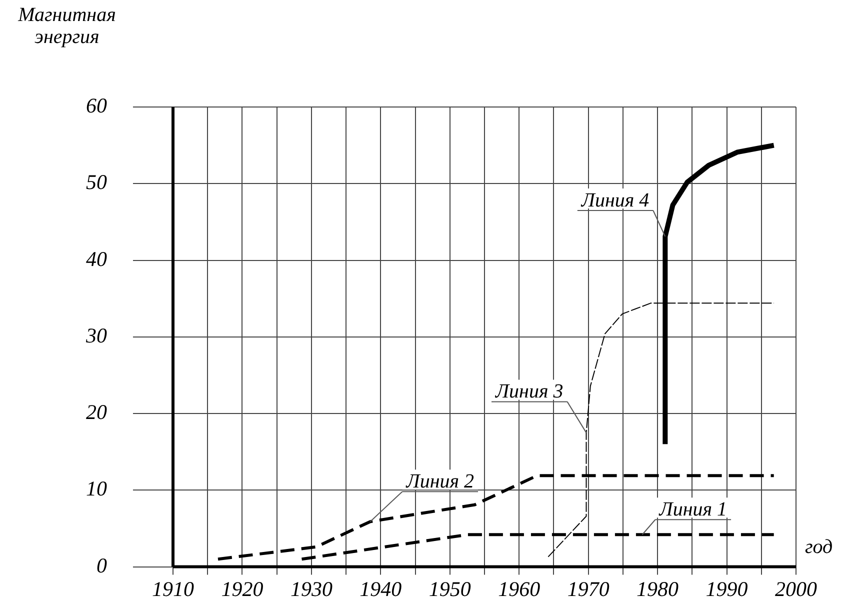  What do you see at coordinates (819, 547) in the screenshot?
I see `x-axis-title: год` at bounding box center [819, 547].